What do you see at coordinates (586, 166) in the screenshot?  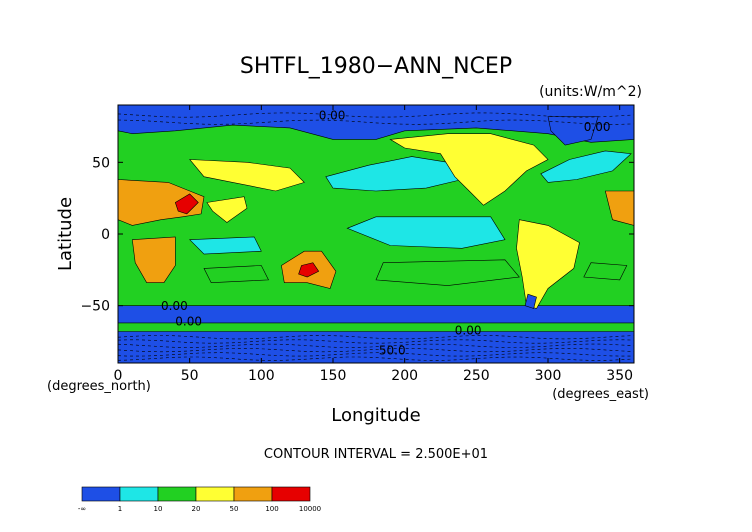 I see `region-north-atlantic-high` at bounding box center [586, 166].